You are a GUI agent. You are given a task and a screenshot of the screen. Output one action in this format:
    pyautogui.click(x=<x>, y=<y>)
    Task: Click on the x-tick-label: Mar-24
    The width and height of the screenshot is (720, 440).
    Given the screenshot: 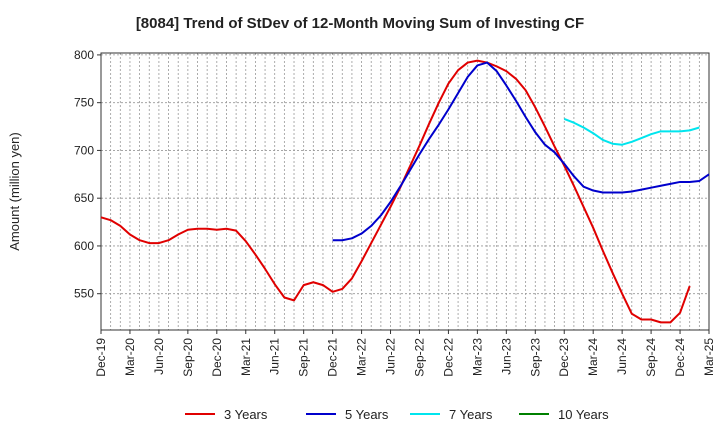 What is the action you would take?
    pyautogui.click(x=593, y=357)
    